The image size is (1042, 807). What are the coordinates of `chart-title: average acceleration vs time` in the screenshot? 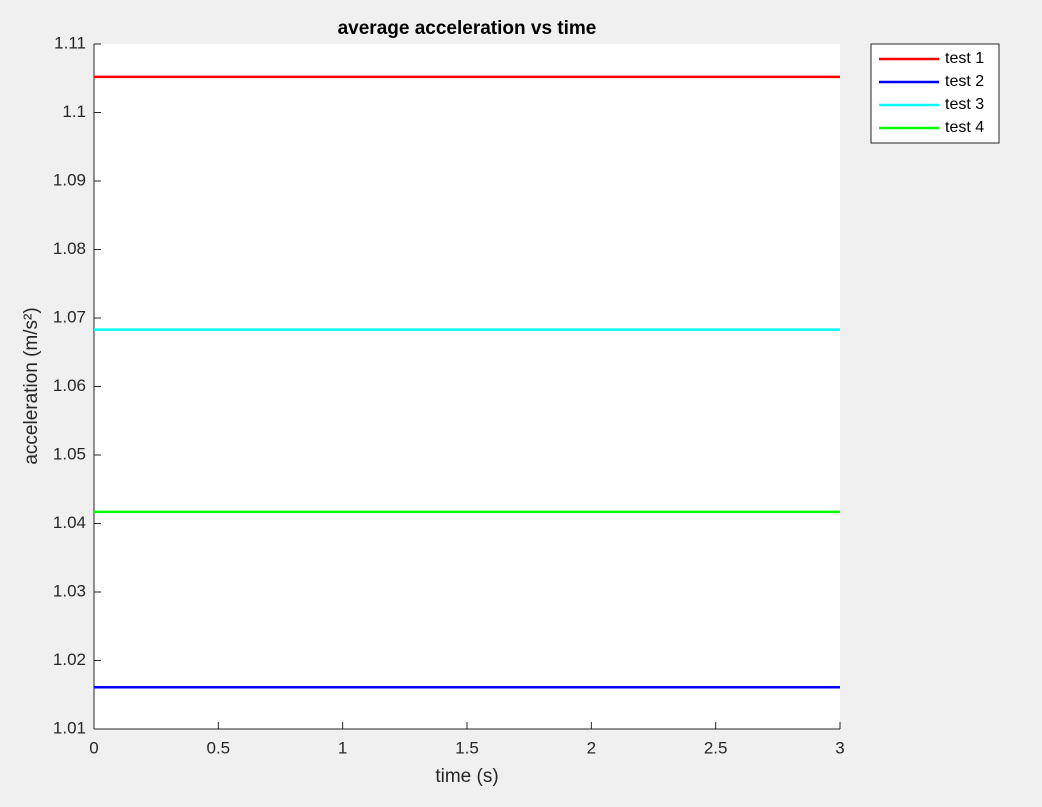 It's located at (467, 28).